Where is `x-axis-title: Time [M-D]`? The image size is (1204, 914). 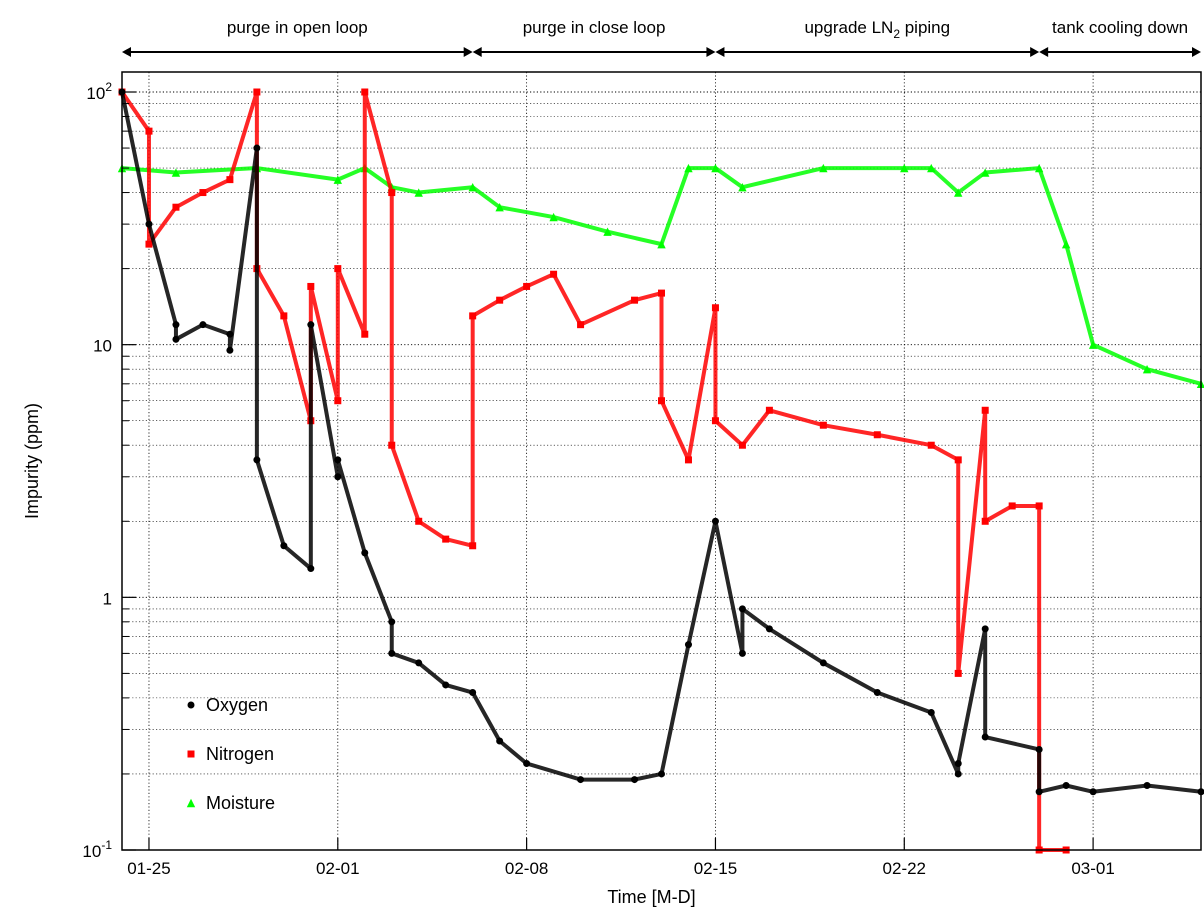 x-axis-title: Time [M-D] is located at coordinates (651, 897).